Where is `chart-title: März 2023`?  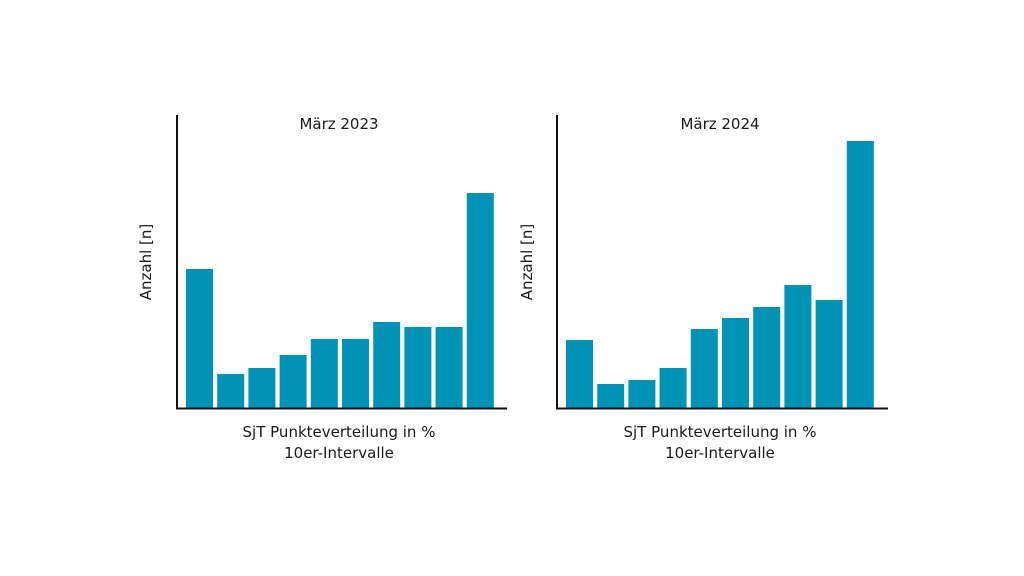
chart-title: März 2023 is located at coordinates (338, 124).